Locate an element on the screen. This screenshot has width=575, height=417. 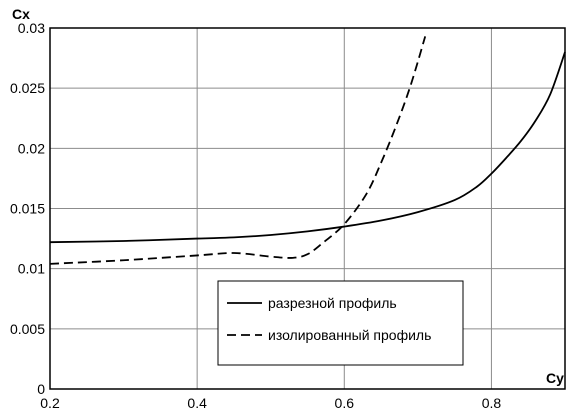
x-tick-label: 0.4 is located at coordinates (197, 403).